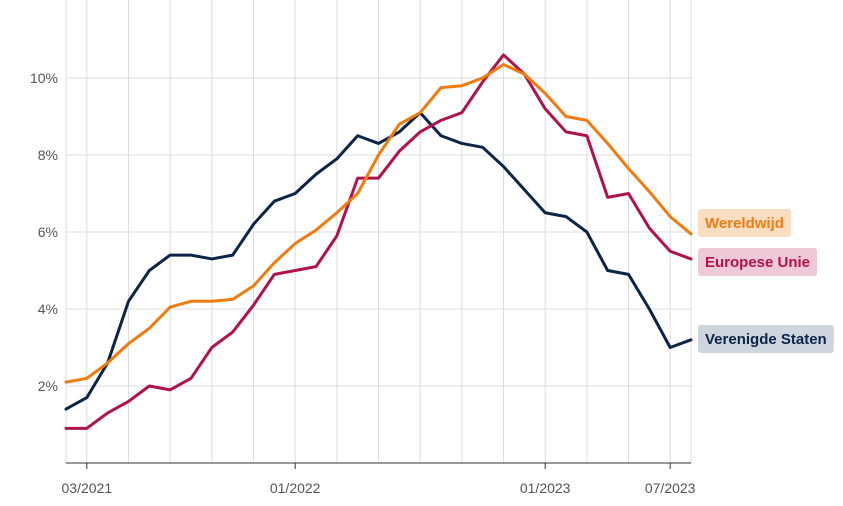  What do you see at coordinates (670, 488) in the screenshot?
I see `x-tick-label: 07/2023` at bounding box center [670, 488].